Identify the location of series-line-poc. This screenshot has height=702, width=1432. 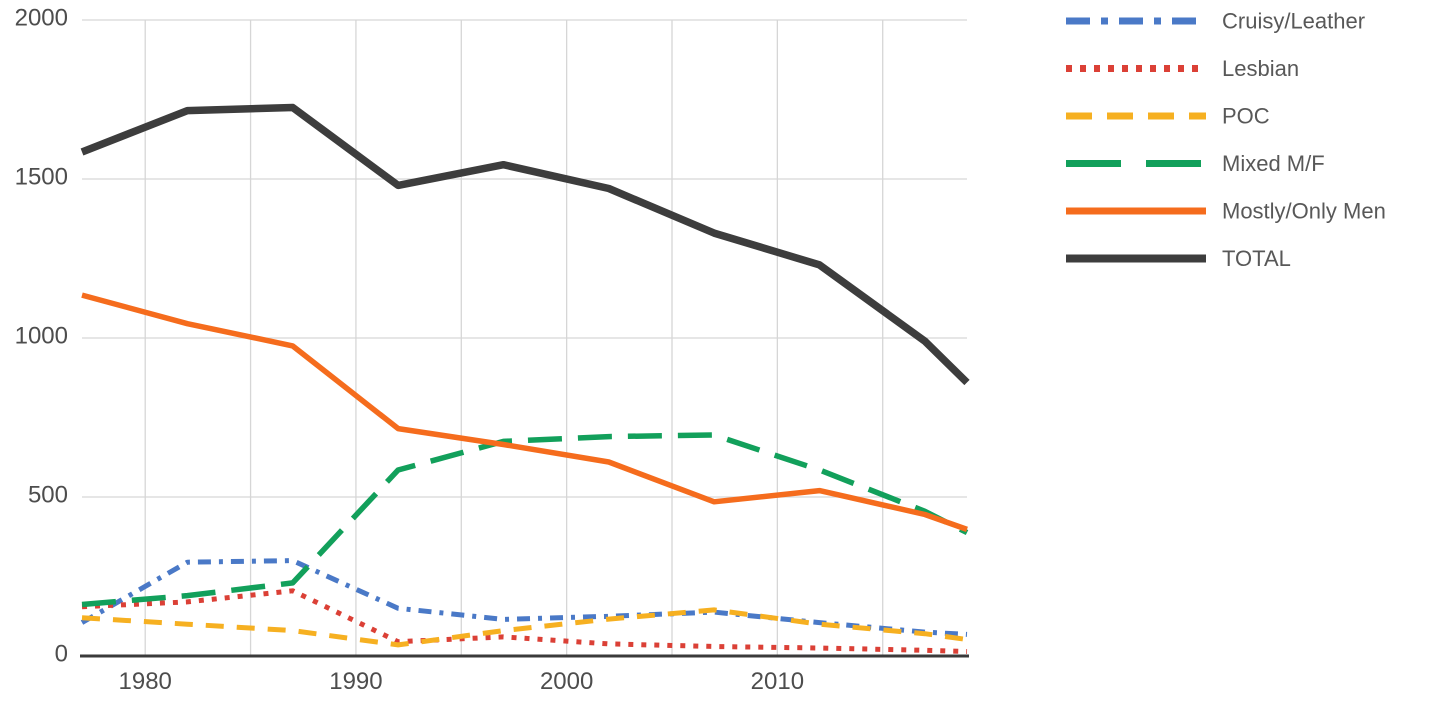
(524, 627).